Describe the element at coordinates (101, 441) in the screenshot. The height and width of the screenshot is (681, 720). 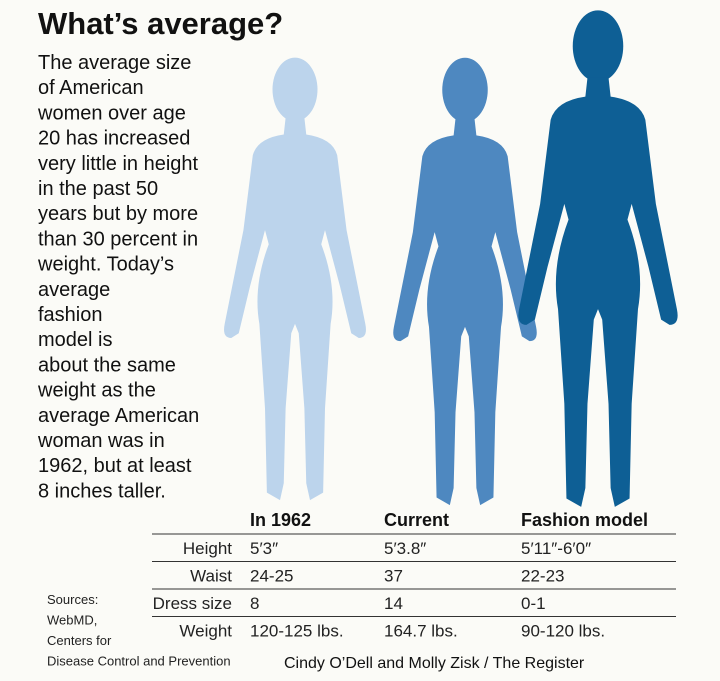
I see `intro-line: woman was in` at that location.